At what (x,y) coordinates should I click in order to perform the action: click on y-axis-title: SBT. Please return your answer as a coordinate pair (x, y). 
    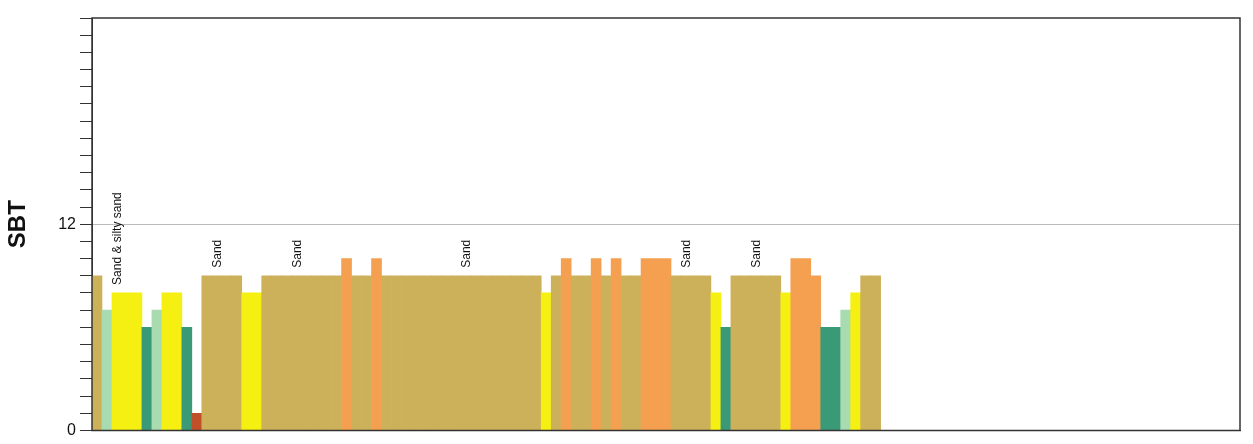
    Looking at the image, I should click on (17, 224).